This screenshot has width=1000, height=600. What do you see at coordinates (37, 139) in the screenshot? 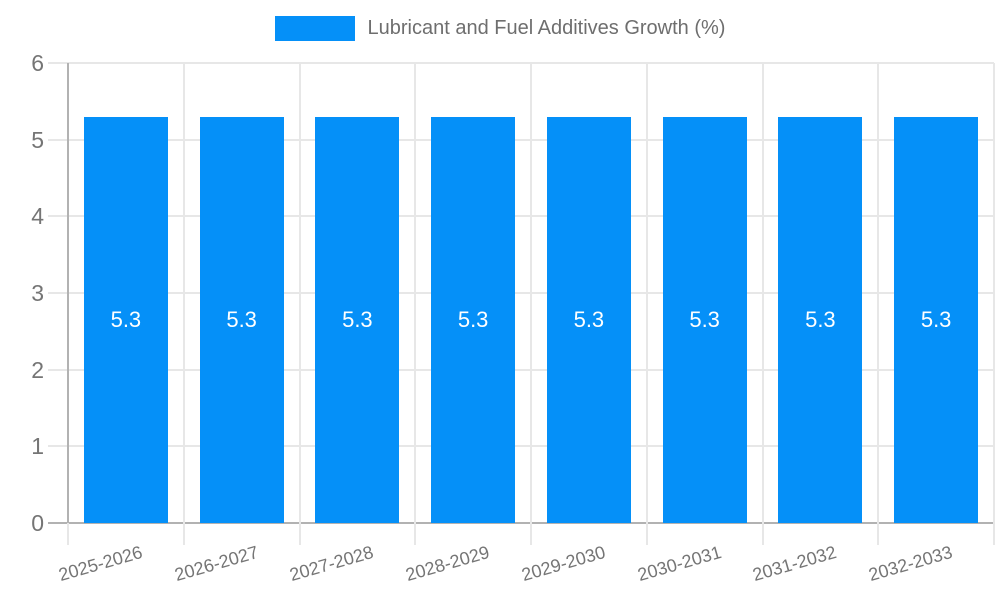
I see `y-tick-label: 5` at bounding box center [37, 139].